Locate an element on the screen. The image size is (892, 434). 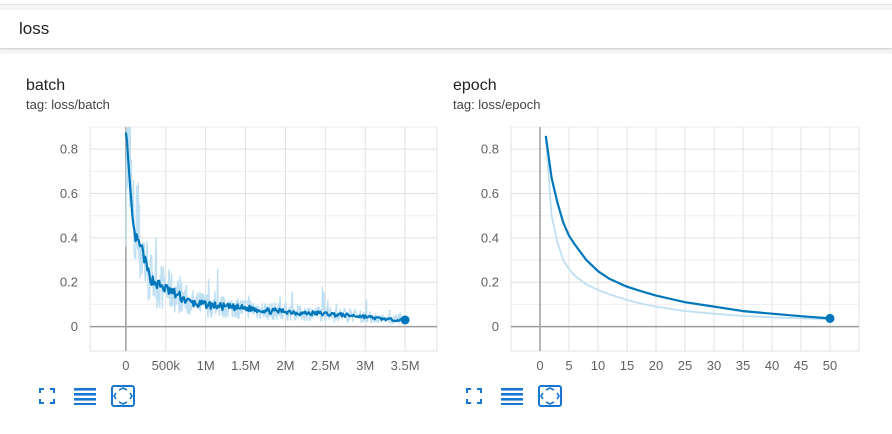
tag-group-title: loss is located at coordinates (34, 28).